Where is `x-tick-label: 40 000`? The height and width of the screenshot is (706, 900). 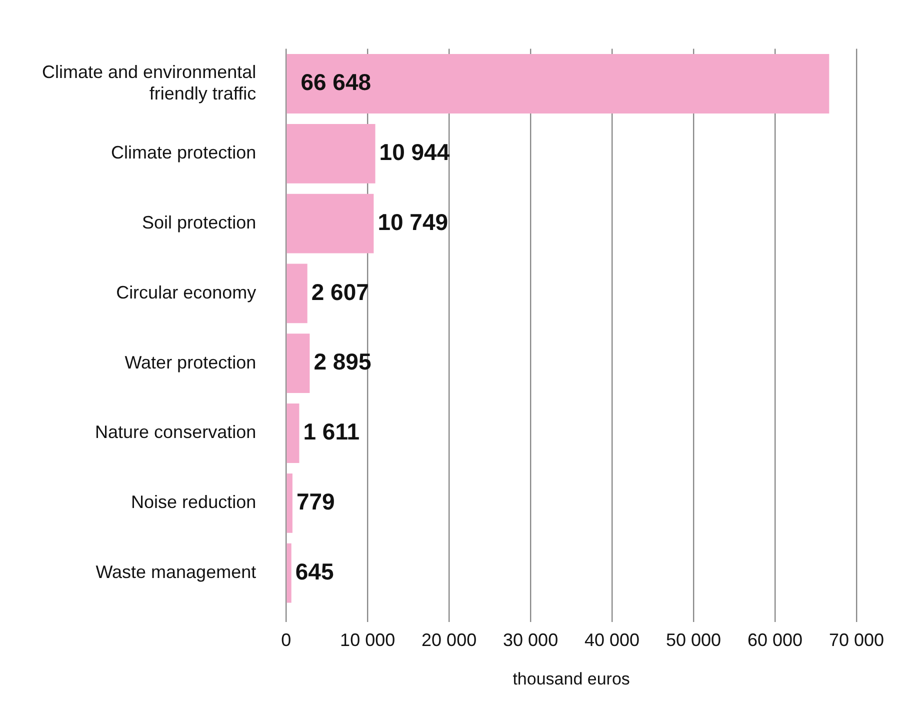
x-tick-label: 40 000 is located at coordinates (612, 640).